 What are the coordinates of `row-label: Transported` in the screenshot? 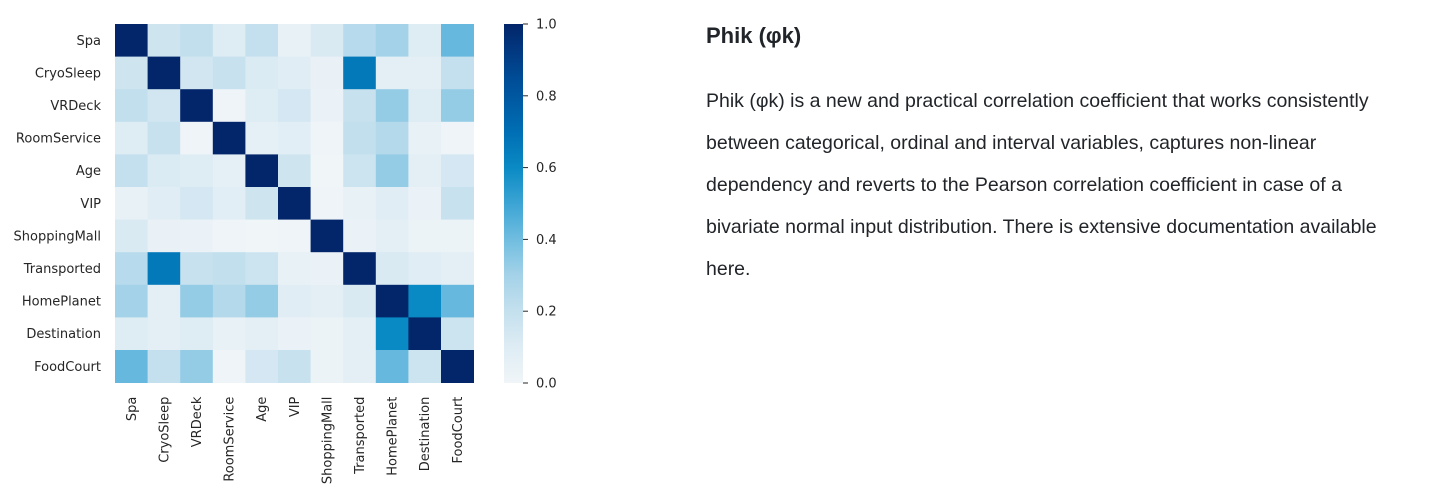 It's located at (62, 269).